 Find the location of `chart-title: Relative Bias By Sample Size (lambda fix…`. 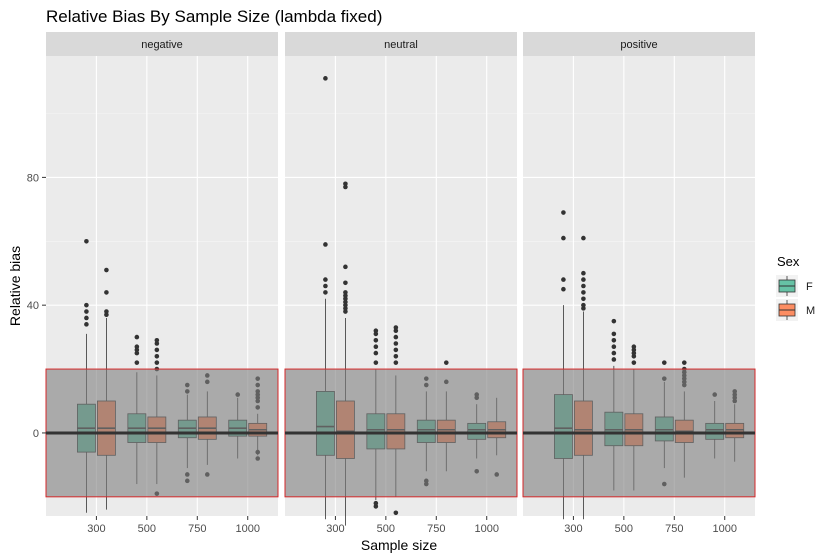

chart-title: Relative Bias By Sample Size (lambda fix… is located at coordinates (214, 16).